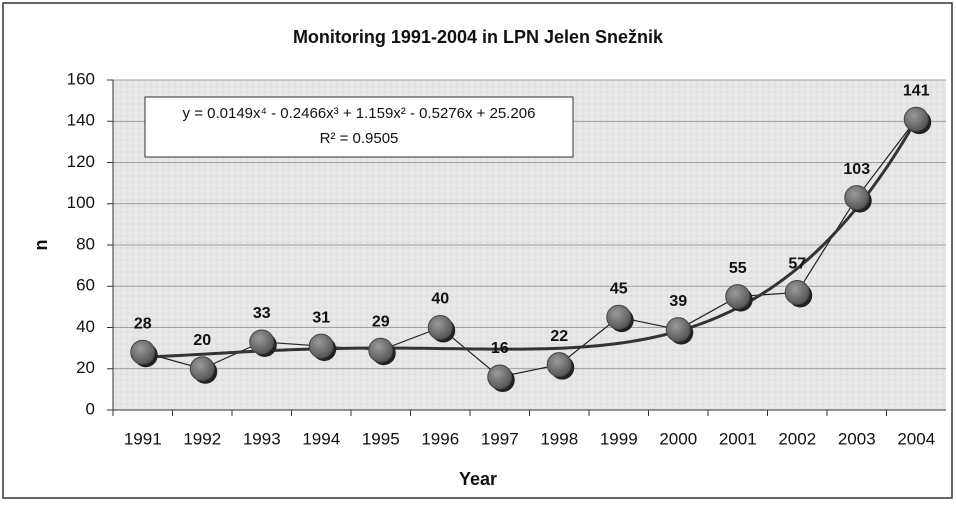 Image resolution: width=956 pixels, height=507 pixels. Describe the element at coordinates (559, 438) in the screenshot. I see `x-tick-label: 1998` at that location.